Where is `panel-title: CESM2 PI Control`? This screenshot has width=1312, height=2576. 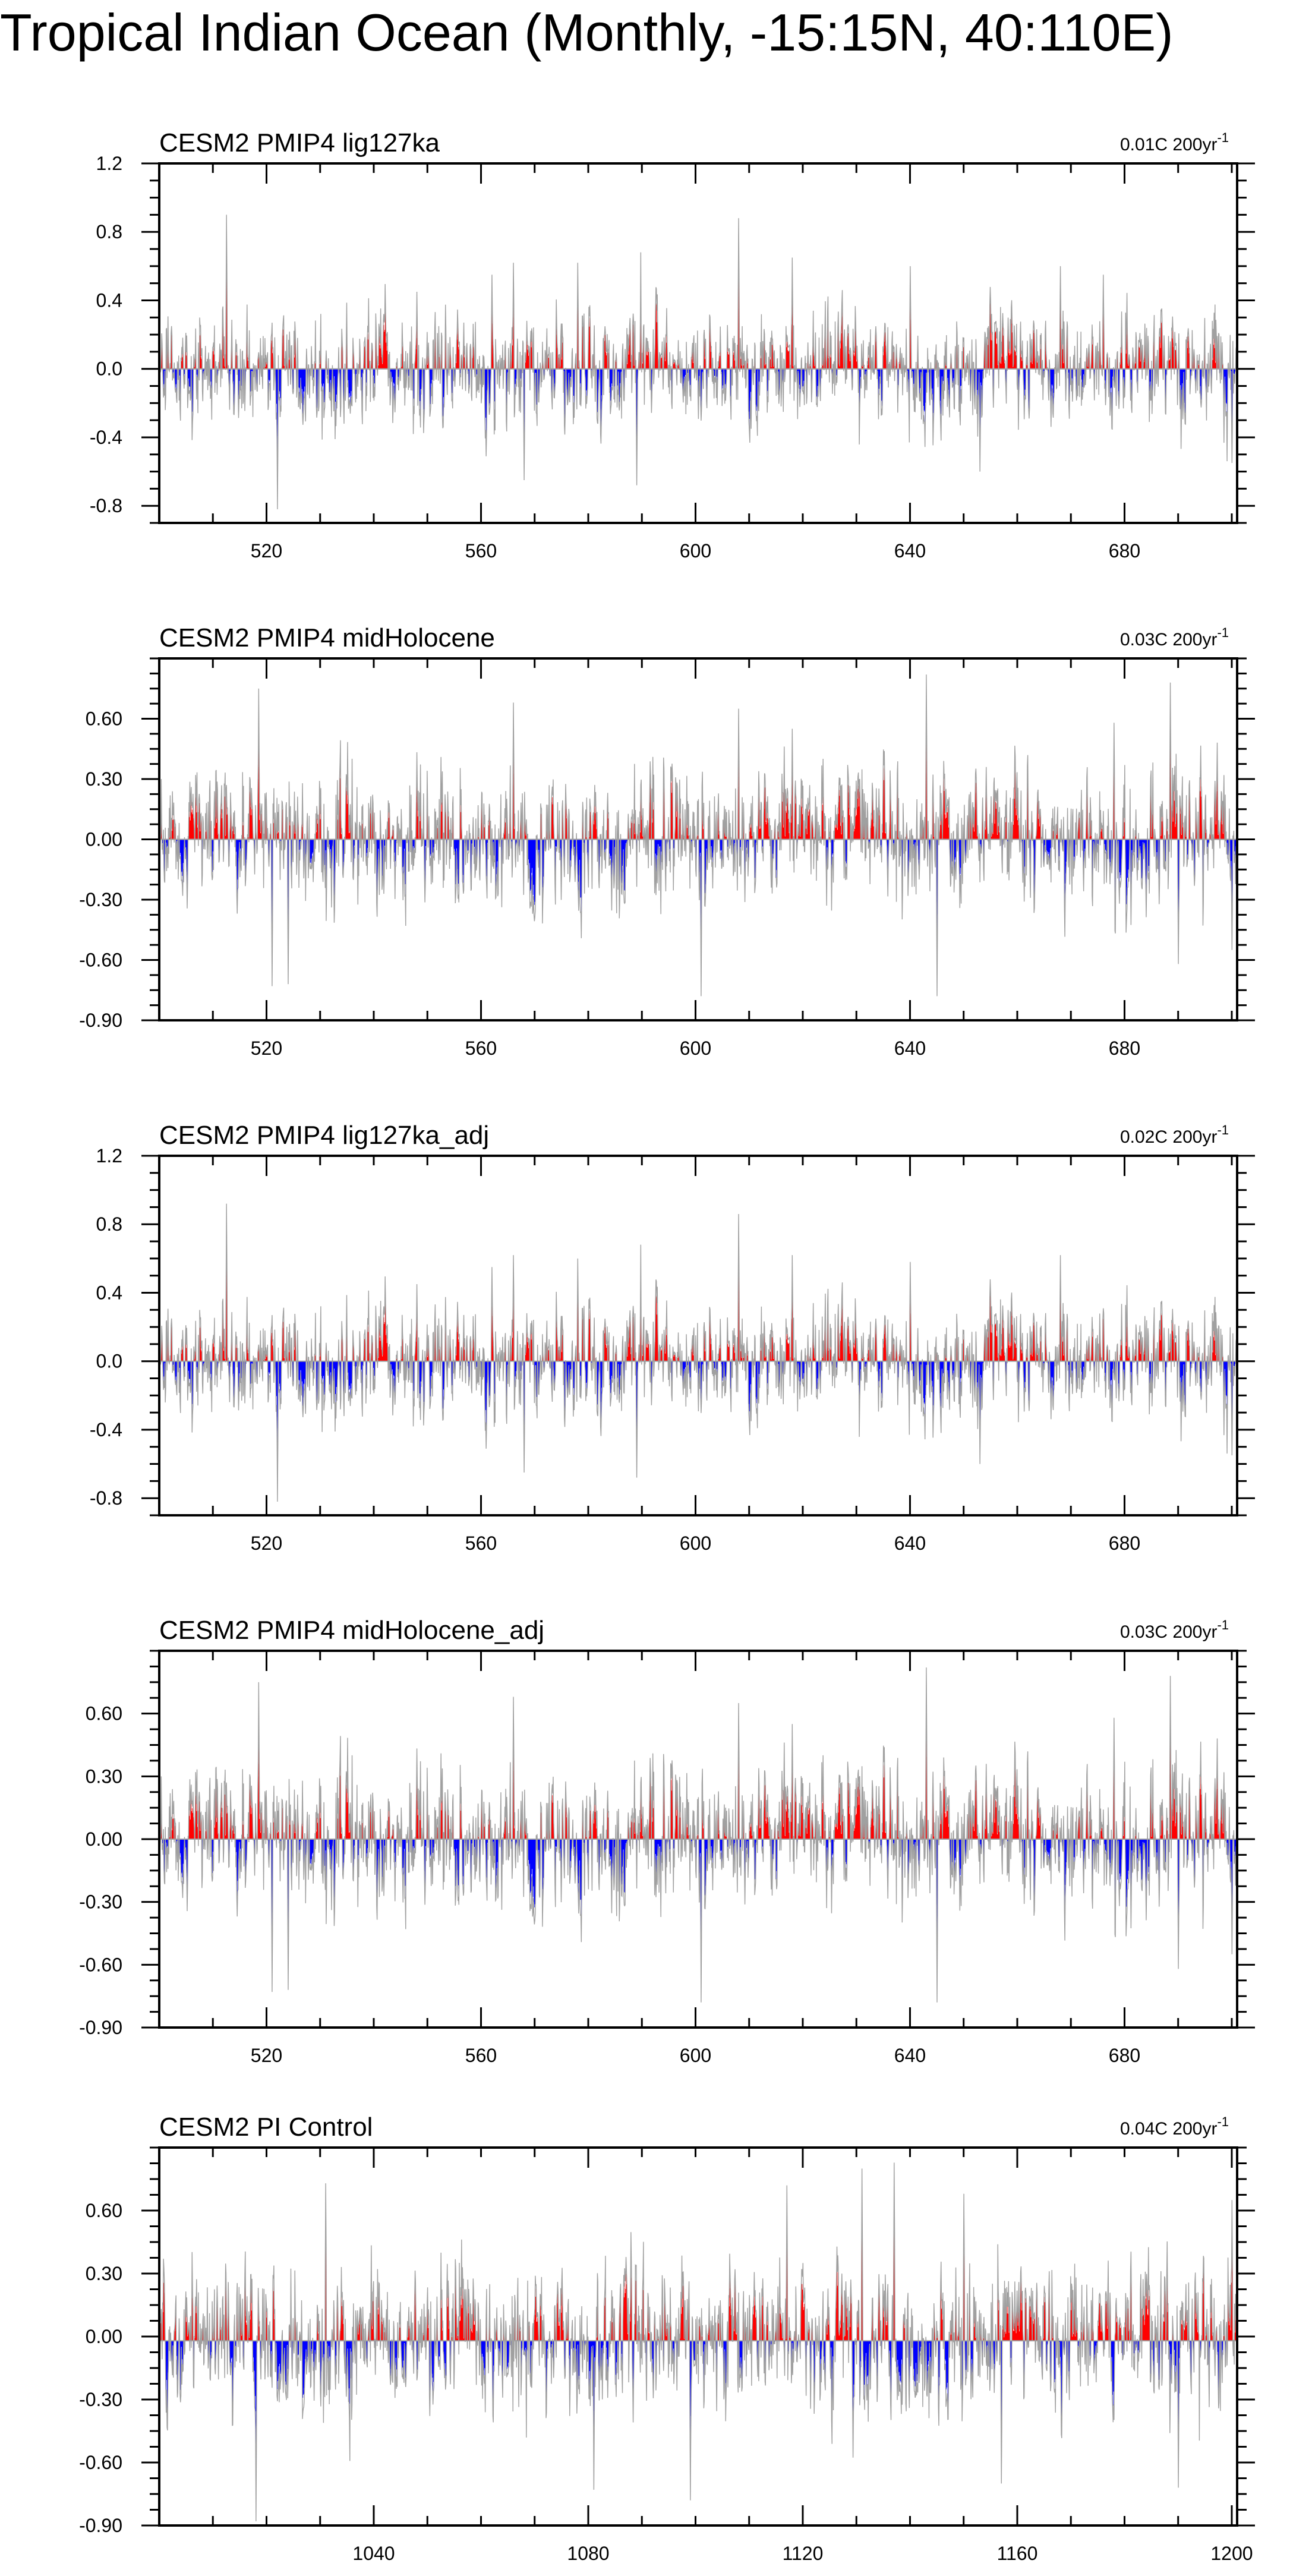
panel-title: CESM2 PI Control is located at coordinates (266, 2127).